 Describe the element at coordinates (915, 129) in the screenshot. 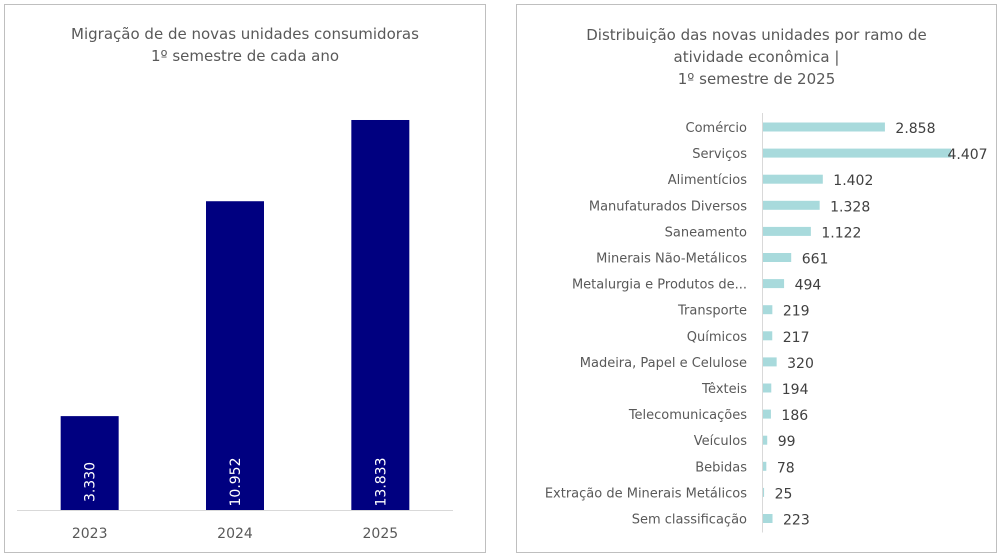

I see `hbar-value-label-0: 2.858` at that location.